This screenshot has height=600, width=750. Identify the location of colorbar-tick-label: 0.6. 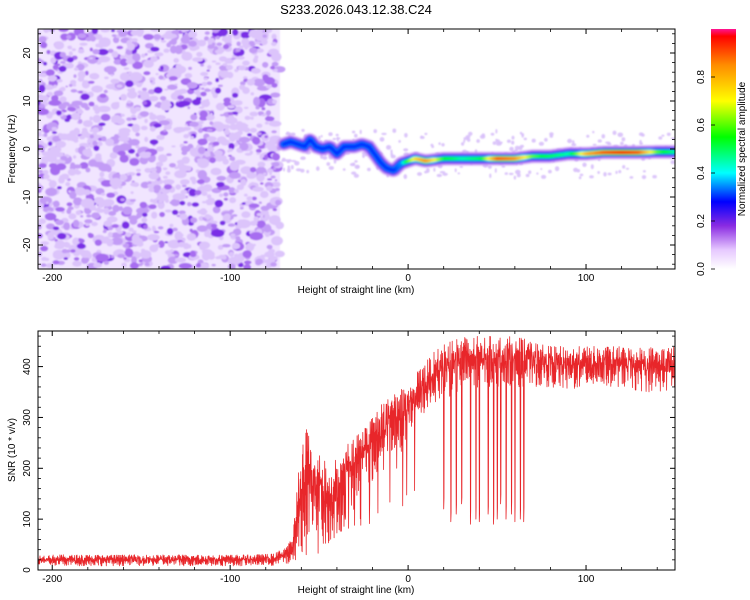
(701, 125).